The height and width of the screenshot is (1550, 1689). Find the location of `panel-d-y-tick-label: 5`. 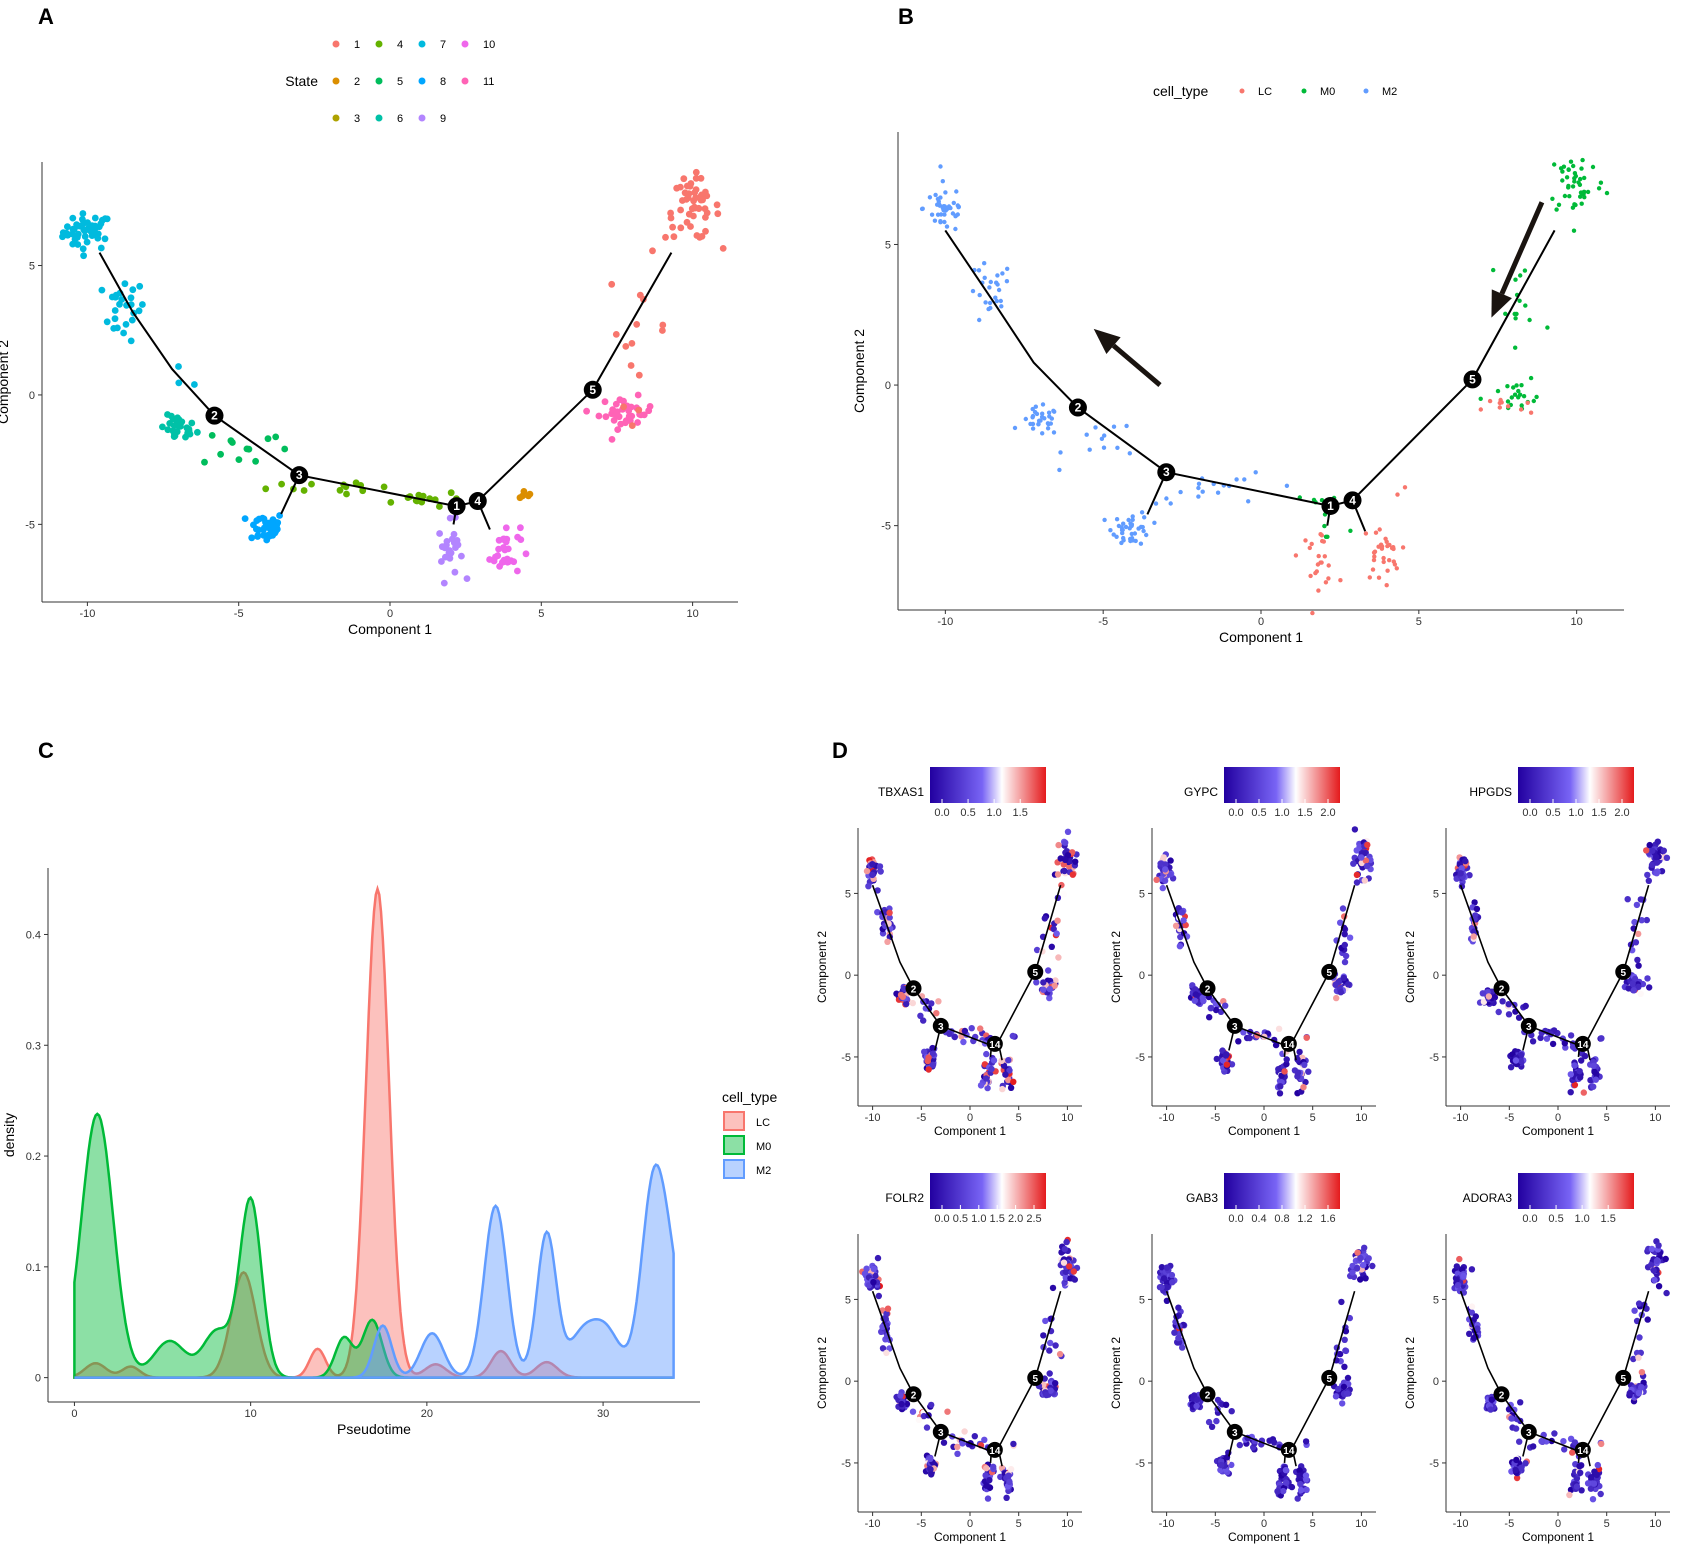

panel-d-y-tick-label: 5 is located at coordinates (1436, 894).